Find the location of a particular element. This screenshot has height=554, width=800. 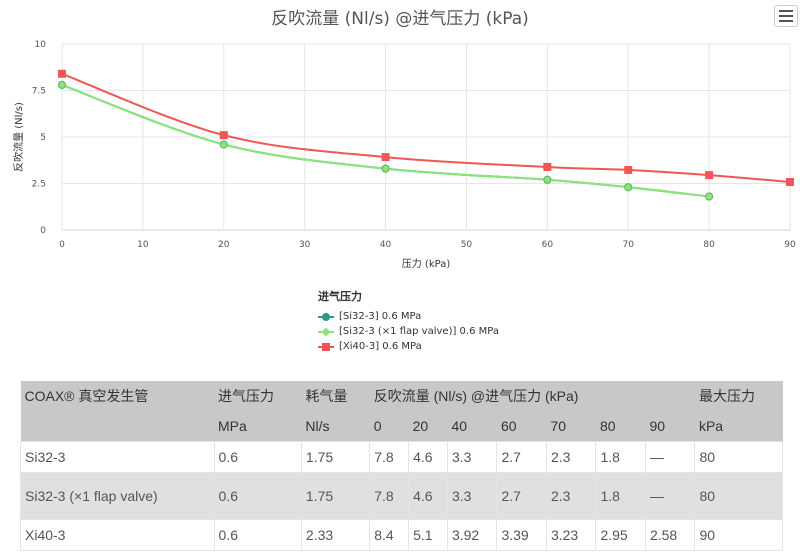

legend-label: [Xi40-3] 0.6 MPa is located at coordinates (380, 346).